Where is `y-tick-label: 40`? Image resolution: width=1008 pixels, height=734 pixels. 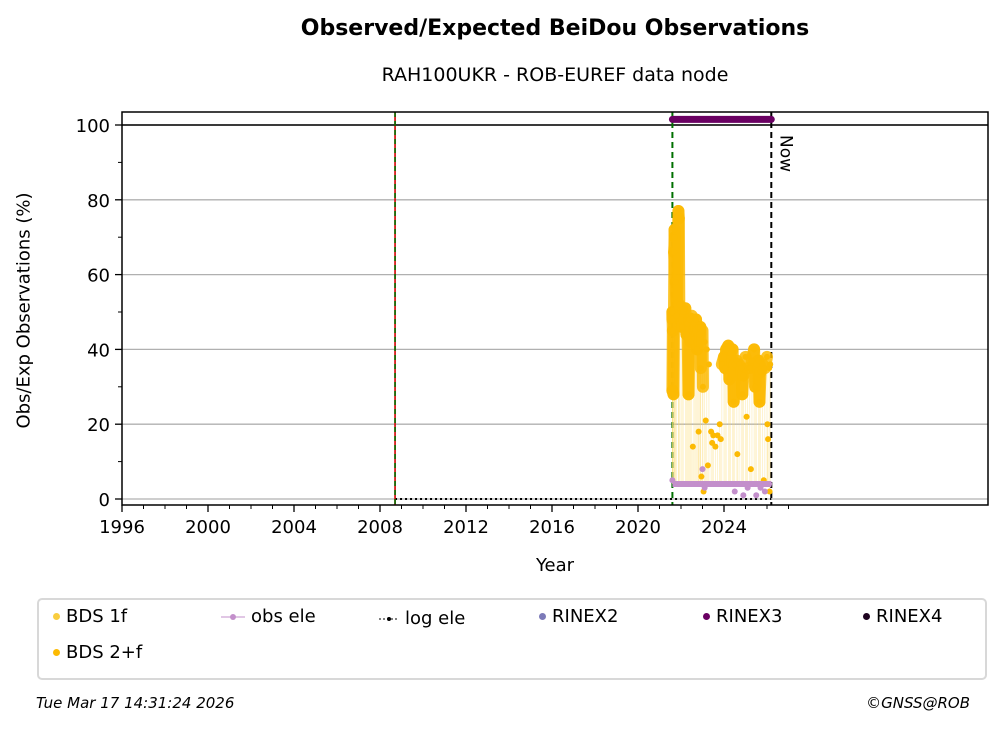
y-tick-label: 40 is located at coordinates (98, 350).